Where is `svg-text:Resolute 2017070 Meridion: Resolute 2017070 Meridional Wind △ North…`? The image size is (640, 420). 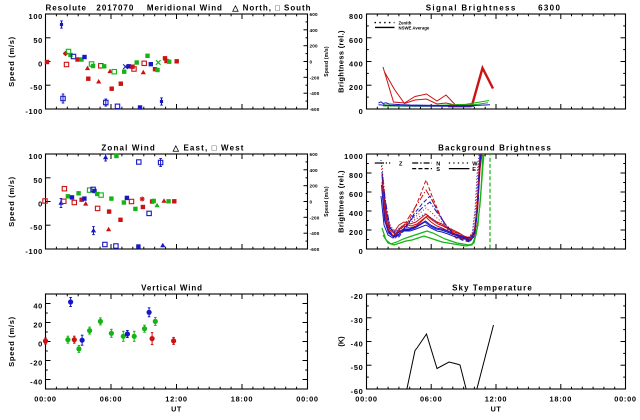
svg-text:Resolute 2017070 Meridion: Resolute 2017070 Meridional Wind △ North… is located at coordinates (179, 8).